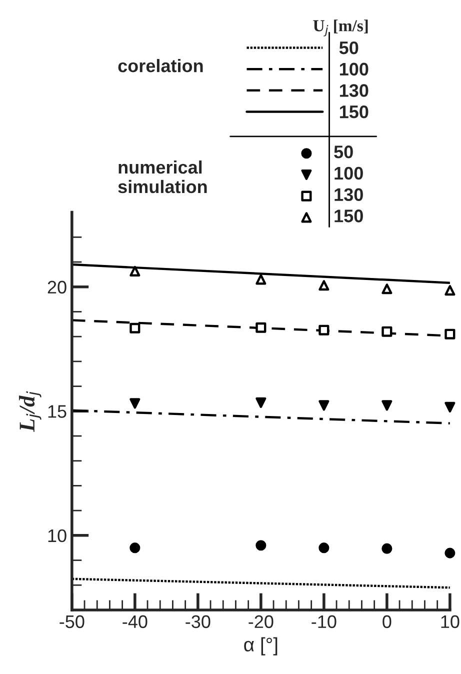  What do you see at coordinates (57, 411) in the screenshot?
I see `y-tick-label: 15` at bounding box center [57, 411].